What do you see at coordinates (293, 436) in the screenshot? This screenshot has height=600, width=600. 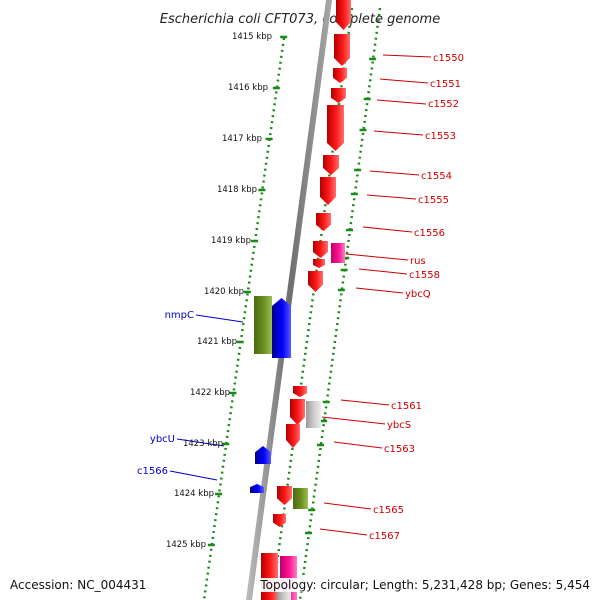 I see `gene-c1563-arrow` at bounding box center [293, 436].